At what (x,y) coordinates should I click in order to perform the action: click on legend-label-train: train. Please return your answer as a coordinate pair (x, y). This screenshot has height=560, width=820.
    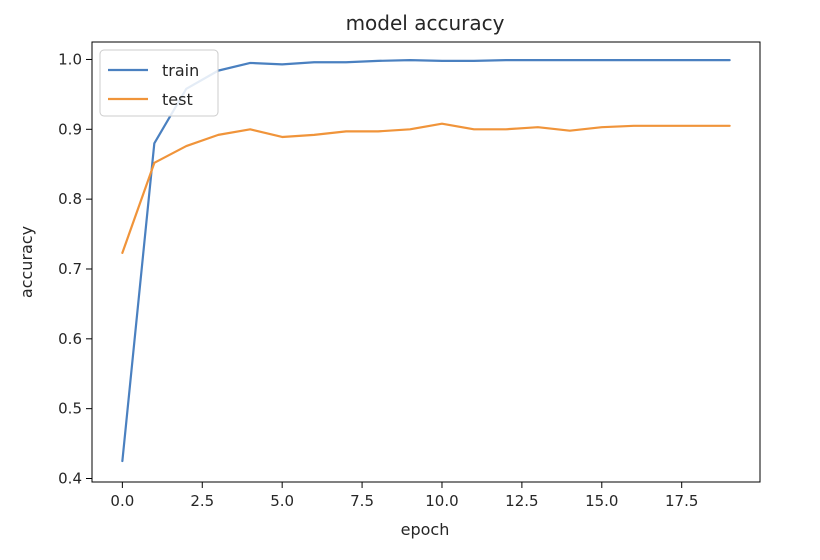
    Looking at the image, I should click on (180, 70).